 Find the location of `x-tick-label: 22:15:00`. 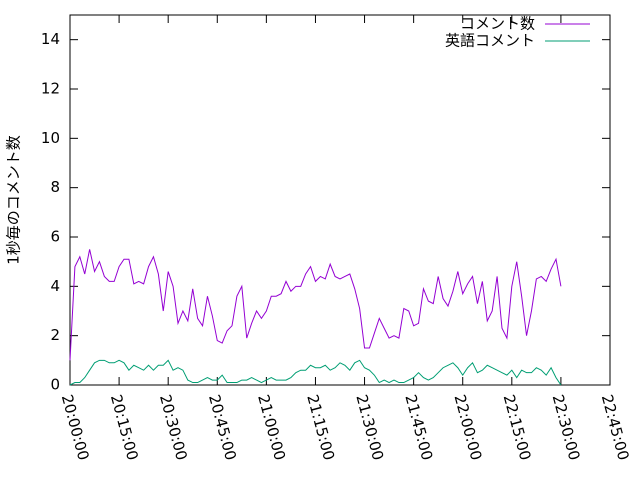

x-tick-label: 22:15:00 is located at coordinates (517, 428).